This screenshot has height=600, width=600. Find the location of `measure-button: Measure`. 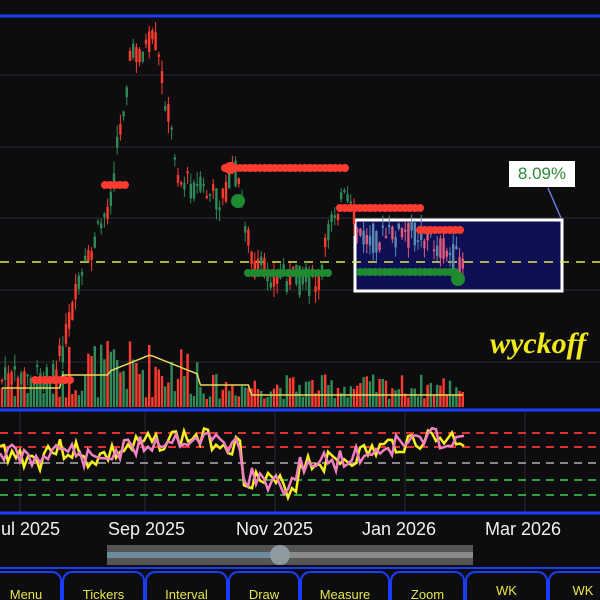

measure-button: Measure is located at coordinates (345, 585).